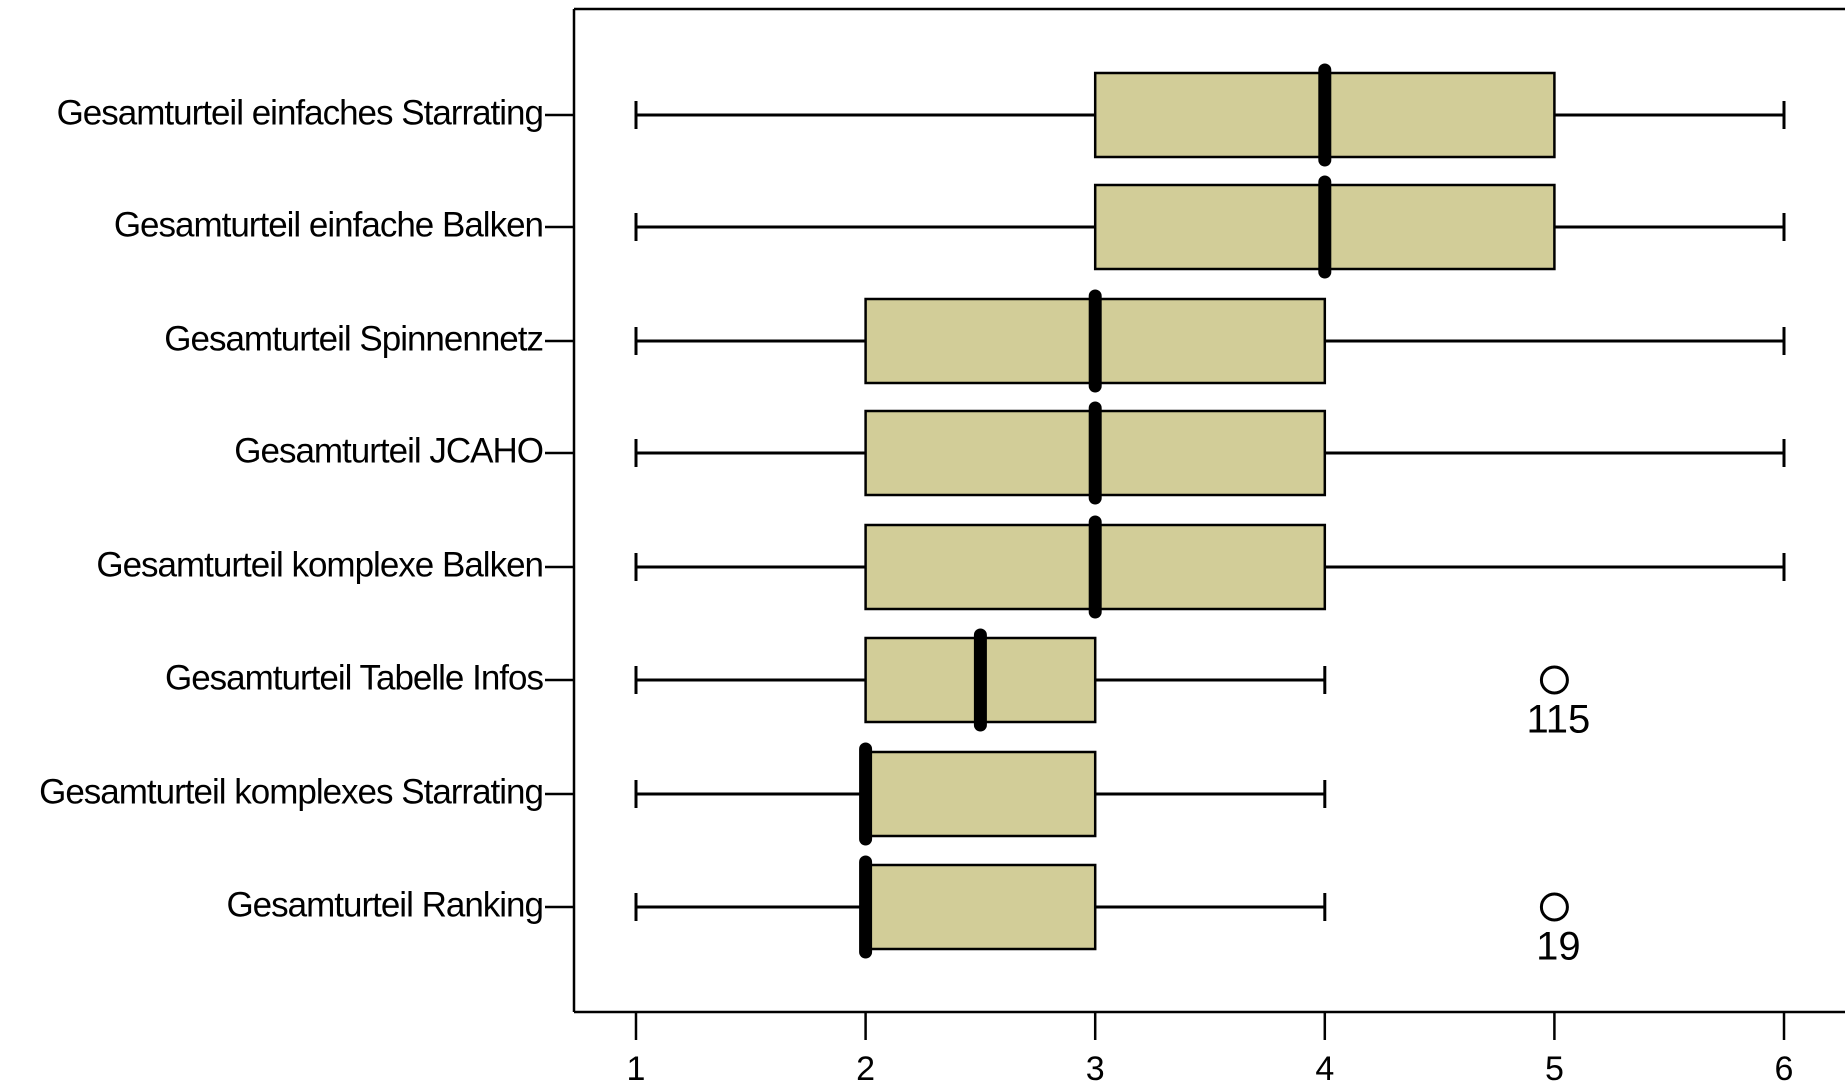 The image size is (1845, 1085). Describe the element at coordinates (388, 450) in the screenshot. I see `category-label: Gesamturteil JCAHO` at that location.